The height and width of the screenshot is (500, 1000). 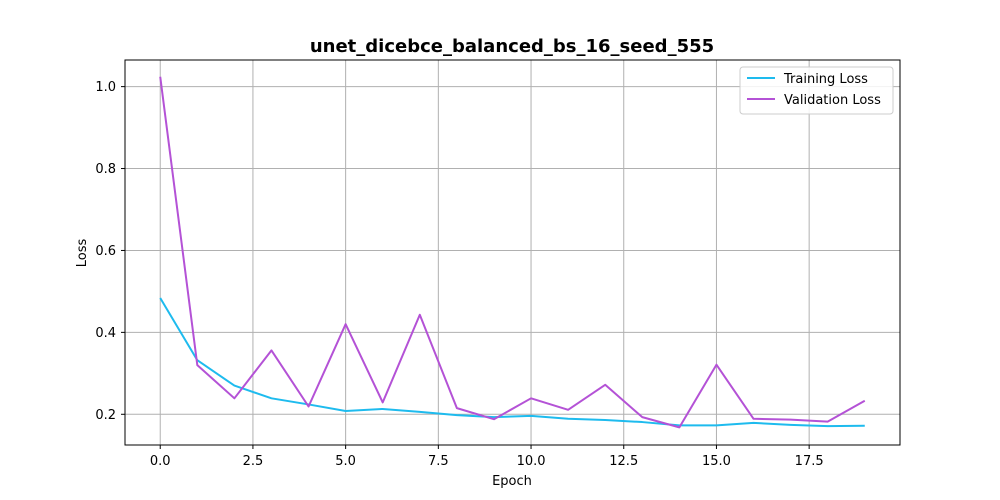 I want to click on legend: Training Loss Validation Loss, so click(x=816, y=90).